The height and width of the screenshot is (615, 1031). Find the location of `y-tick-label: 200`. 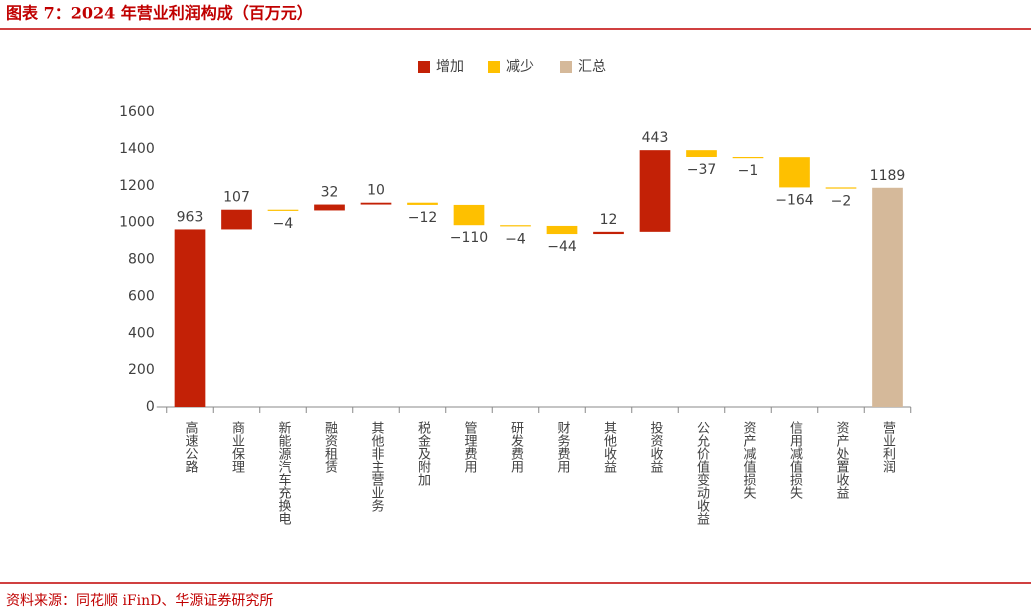

y-tick-label: 200 is located at coordinates (141, 370).